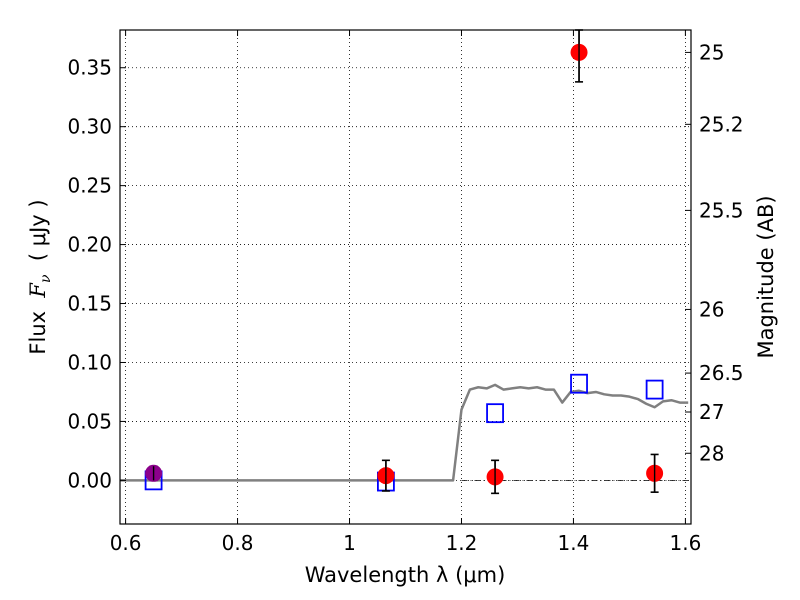 This screenshot has width=800, height=600. What do you see at coordinates (574, 543) in the screenshot?
I see `x-tick-label: 1.4` at bounding box center [574, 543].